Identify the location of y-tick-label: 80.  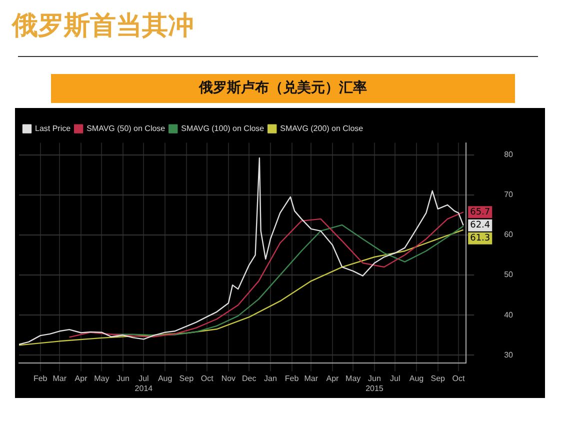
(509, 155).